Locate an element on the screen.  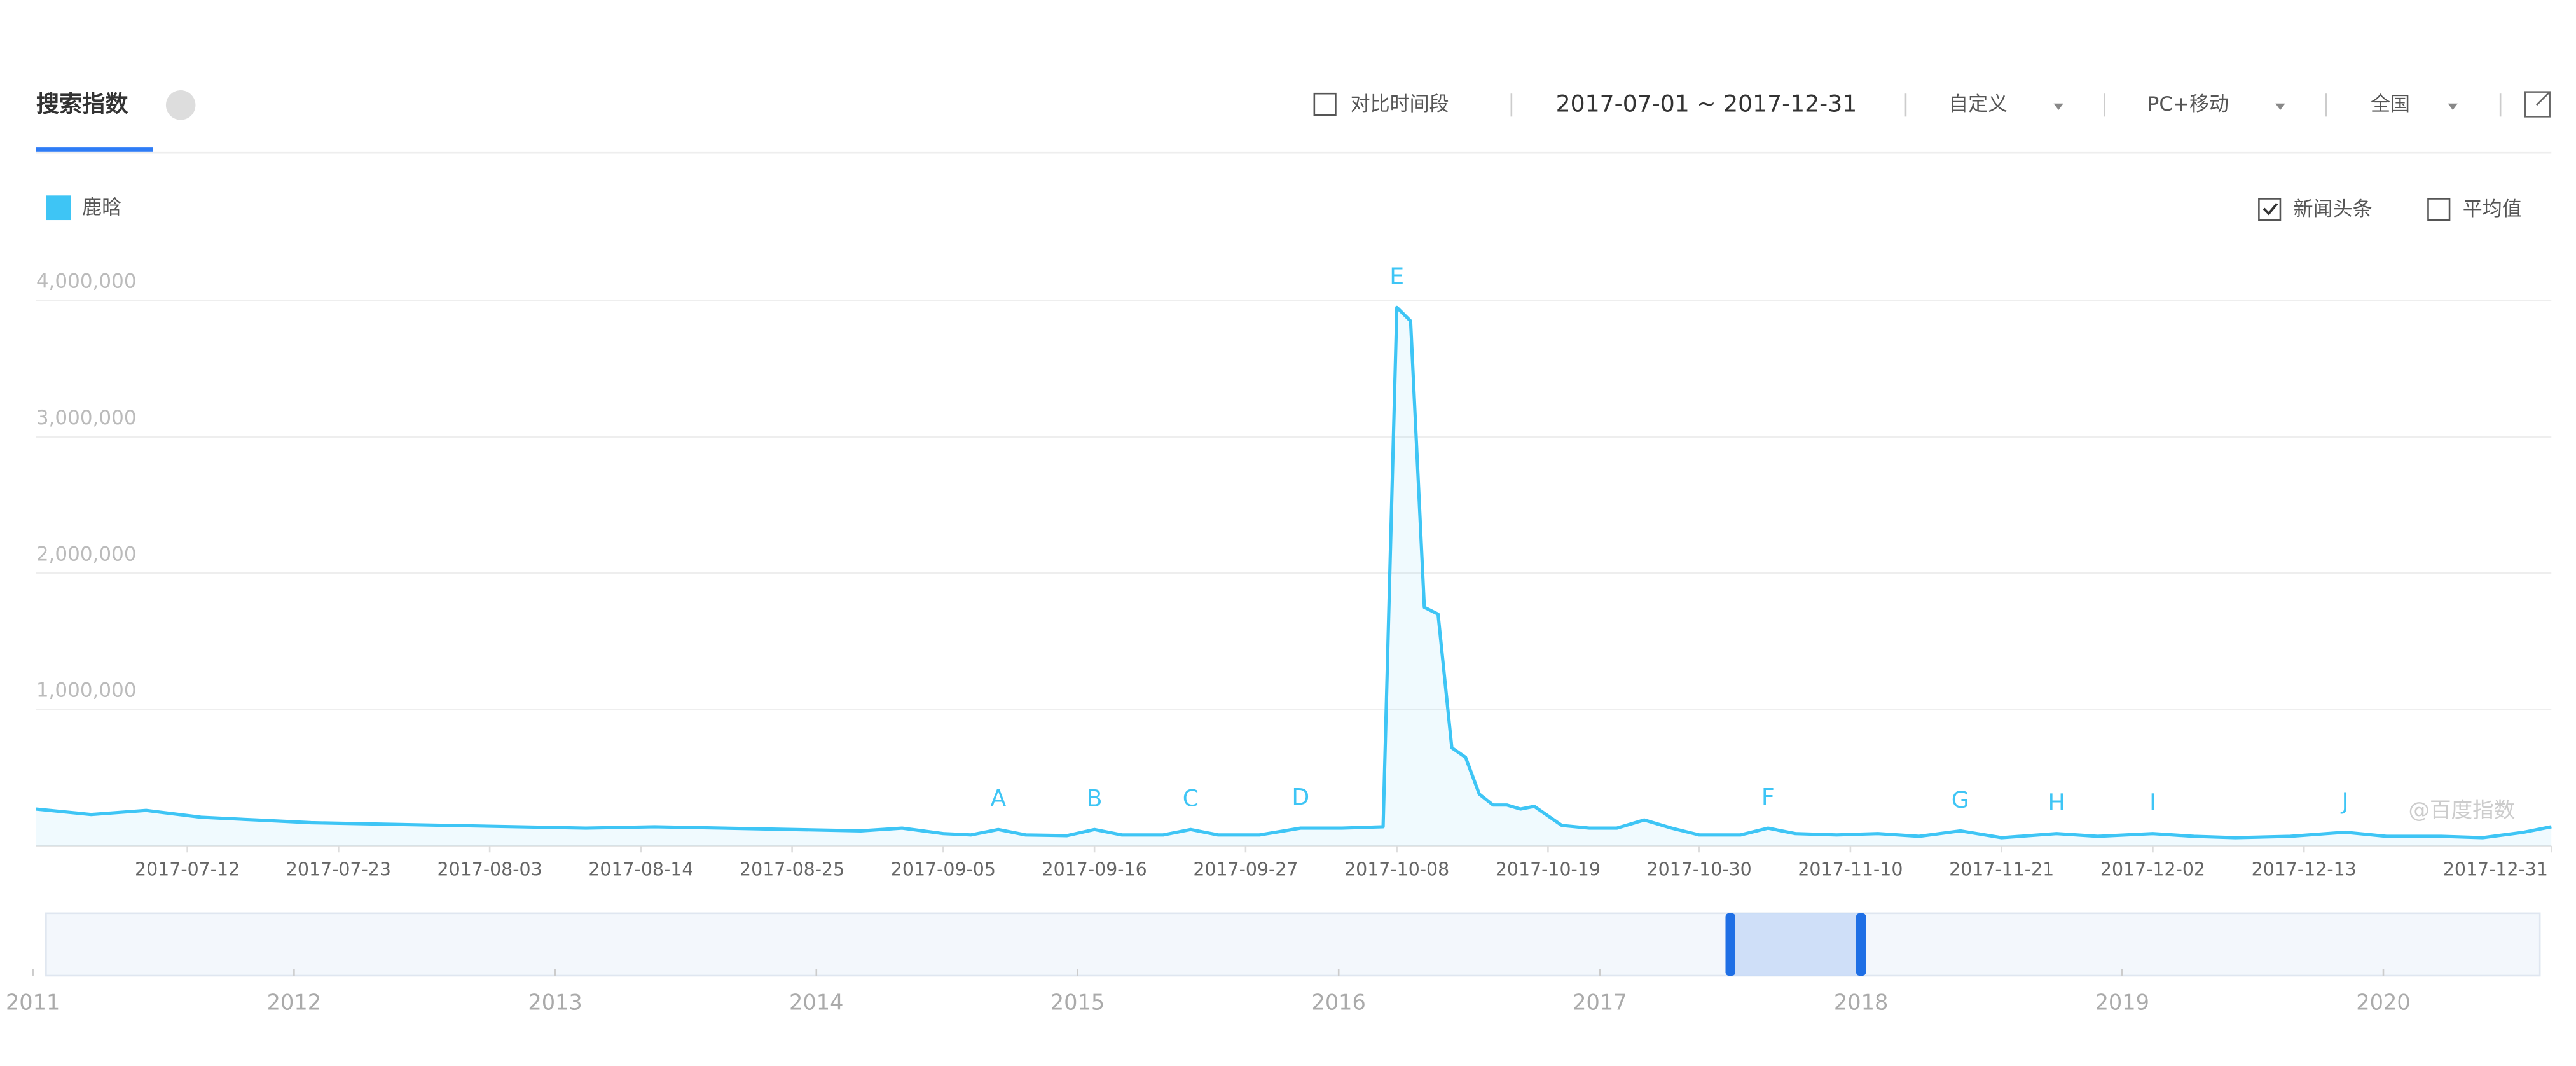
compare-label: 对比时间段 is located at coordinates (1400, 105).